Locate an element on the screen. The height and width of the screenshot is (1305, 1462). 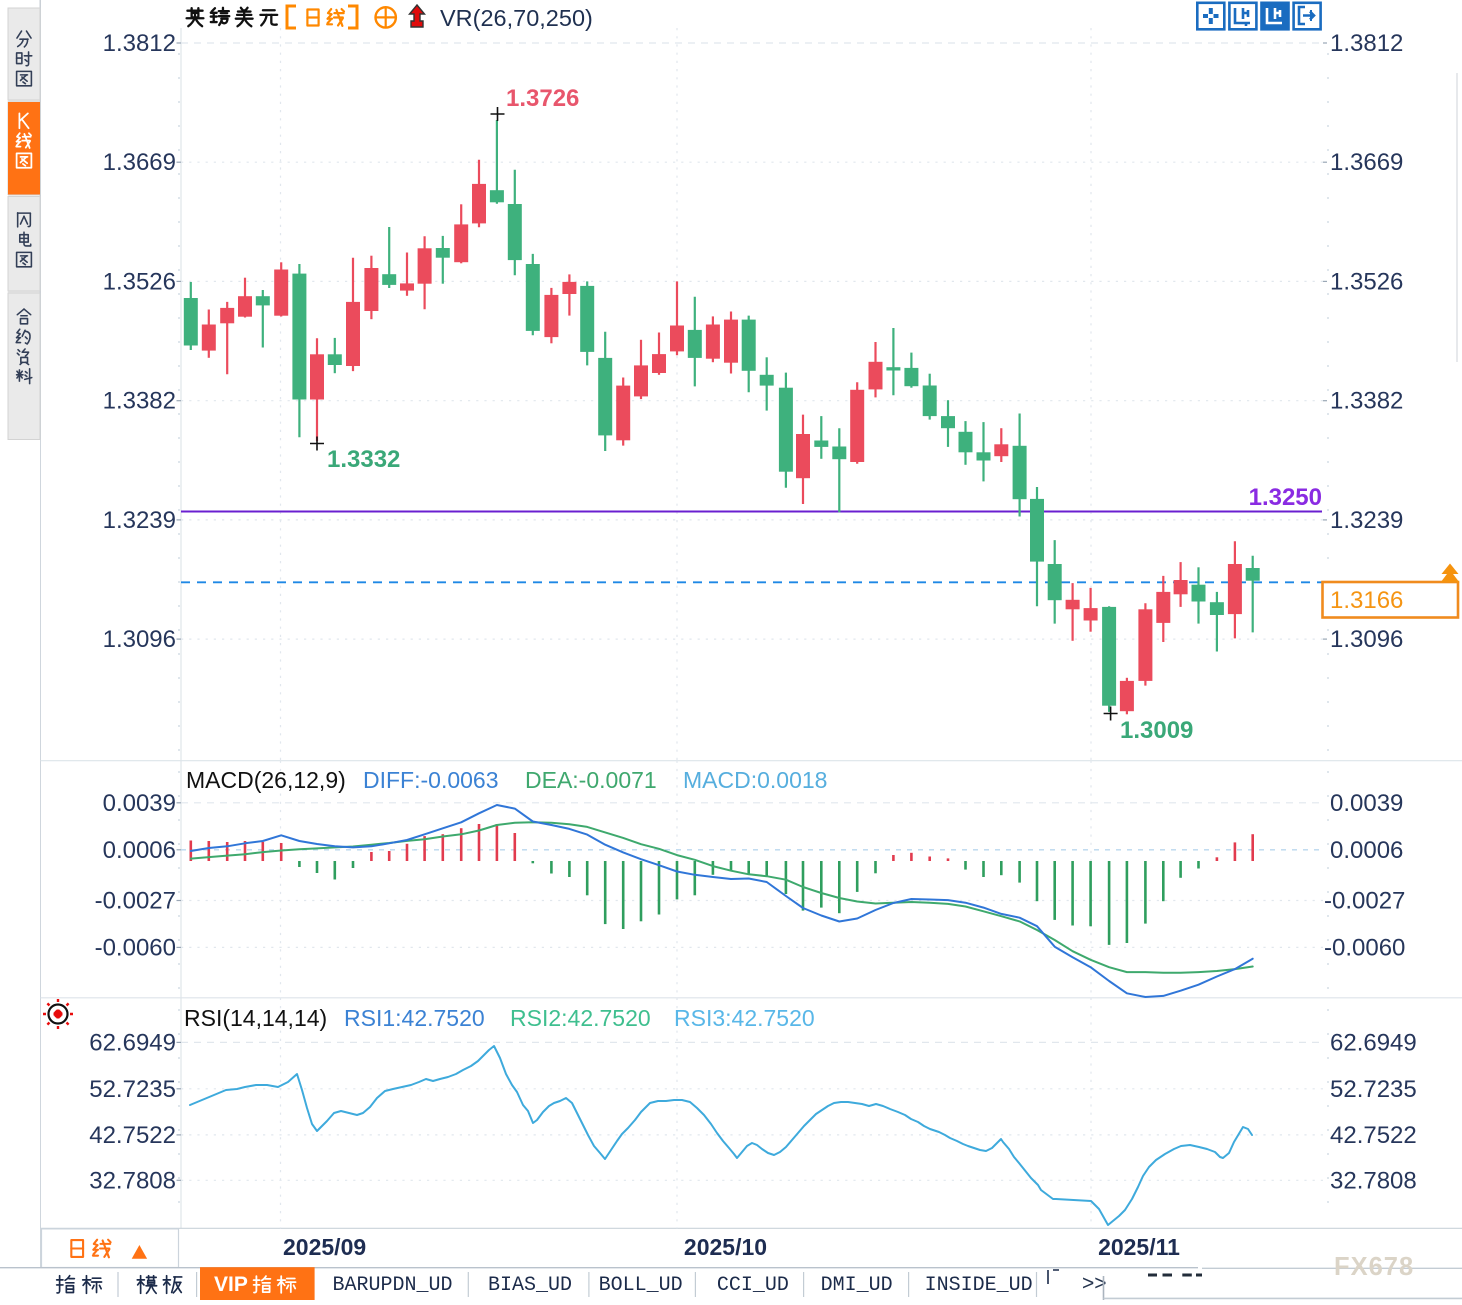
svg-text: FX678 is located at coordinates (1374, 1267).